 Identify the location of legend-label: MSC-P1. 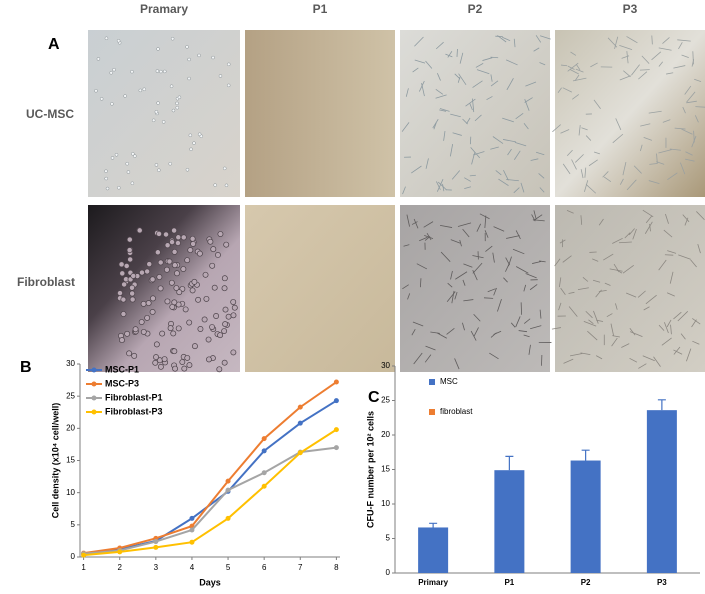
(122, 369).